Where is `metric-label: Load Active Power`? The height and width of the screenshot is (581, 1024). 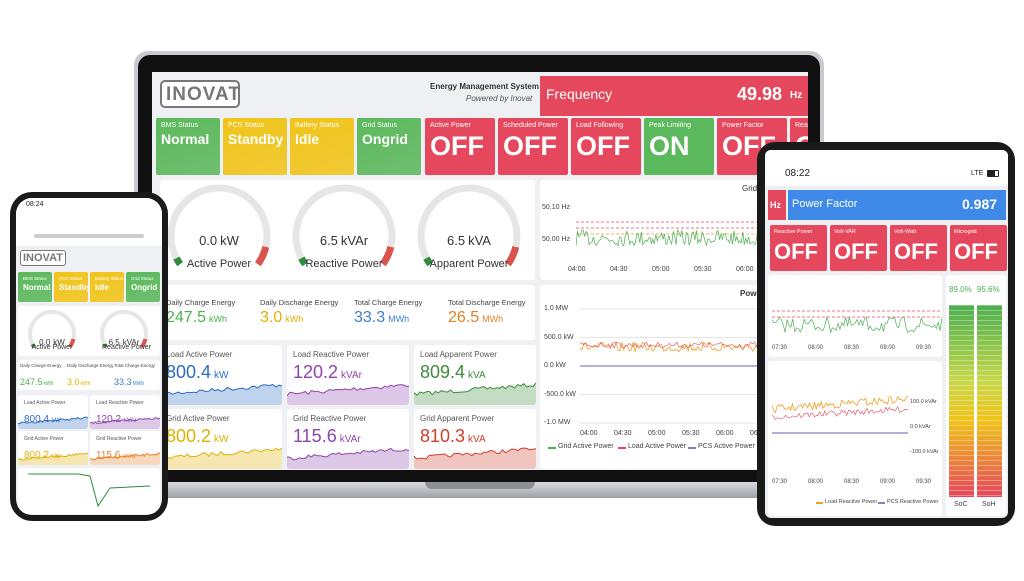 metric-label: Load Active Power is located at coordinates (199, 354).